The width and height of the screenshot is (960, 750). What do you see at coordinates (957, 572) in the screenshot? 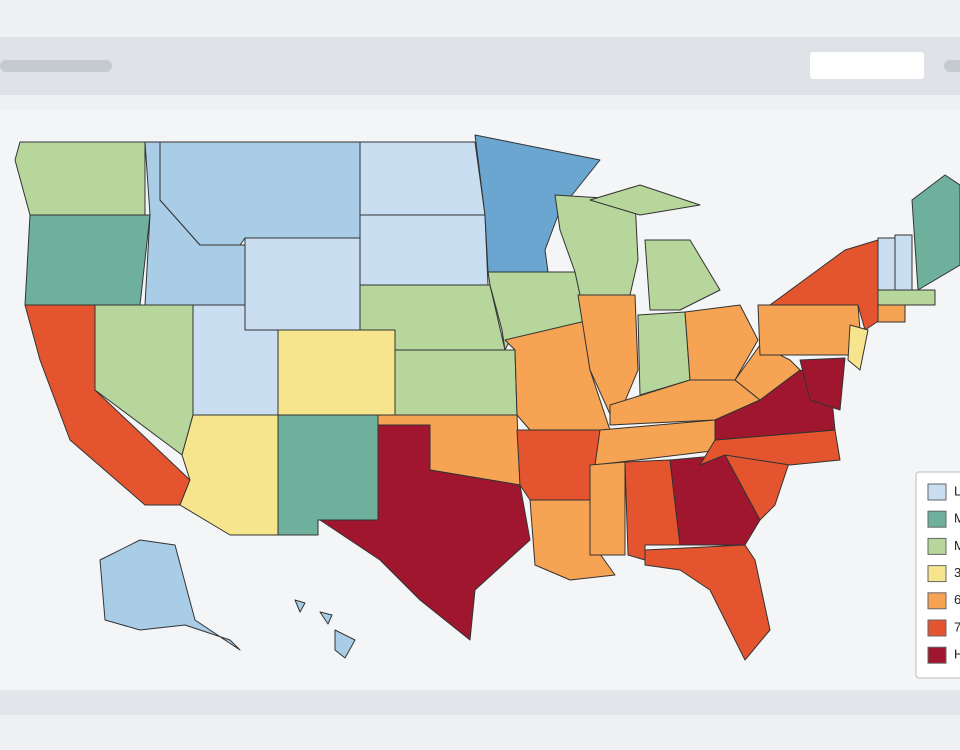
I see `legend-label: 3` at bounding box center [957, 572].